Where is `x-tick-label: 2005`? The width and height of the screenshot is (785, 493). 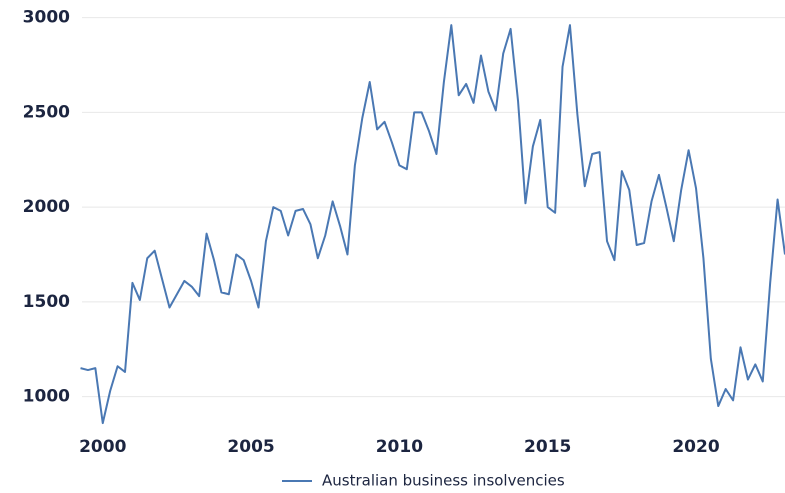
x-tick-label: 2005 is located at coordinates (250, 447).